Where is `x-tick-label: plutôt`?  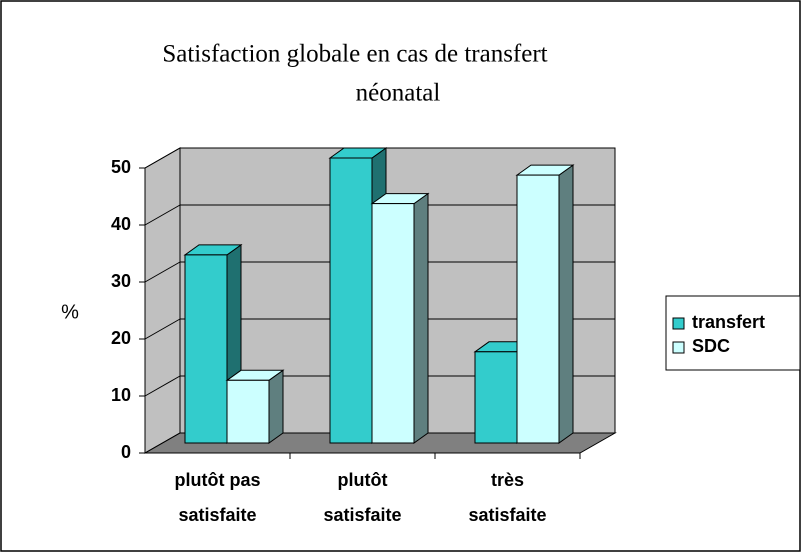 x-tick-label: plutôt is located at coordinates (363, 480).